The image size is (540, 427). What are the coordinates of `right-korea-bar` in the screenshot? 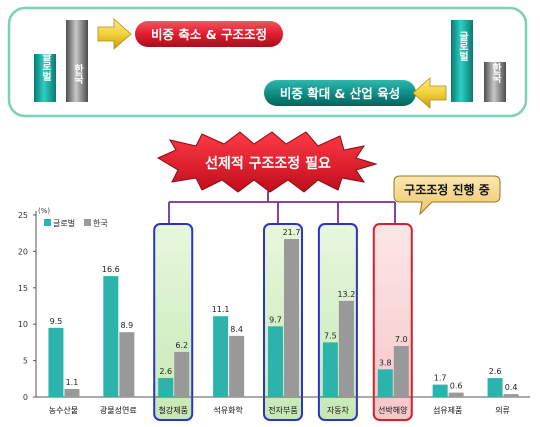 It's located at (495, 82).